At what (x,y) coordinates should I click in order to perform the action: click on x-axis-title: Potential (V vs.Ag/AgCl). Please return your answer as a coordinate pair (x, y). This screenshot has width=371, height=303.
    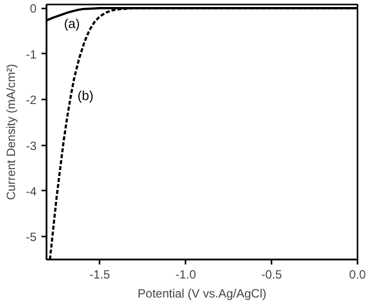
    Looking at the image, I should click on (202, 293).